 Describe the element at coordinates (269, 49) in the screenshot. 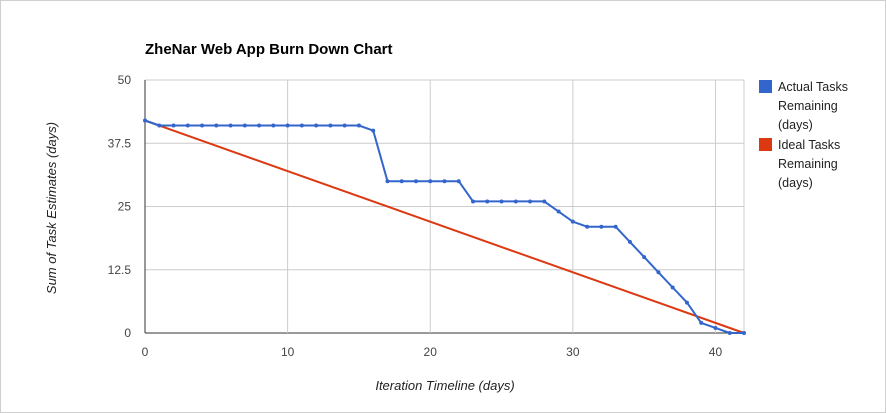

I see `chart-title: ZheNar Web App Burn Down Chart` at that location.